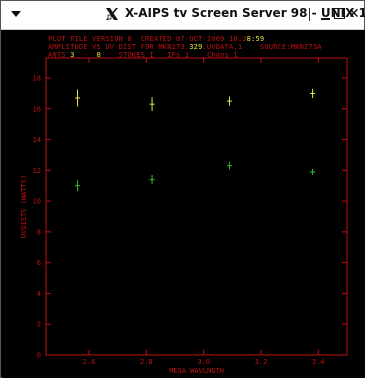  Describe the element at coordinates (39, 294) in the screenshot. I see `y-tick-label: 4` at that location.